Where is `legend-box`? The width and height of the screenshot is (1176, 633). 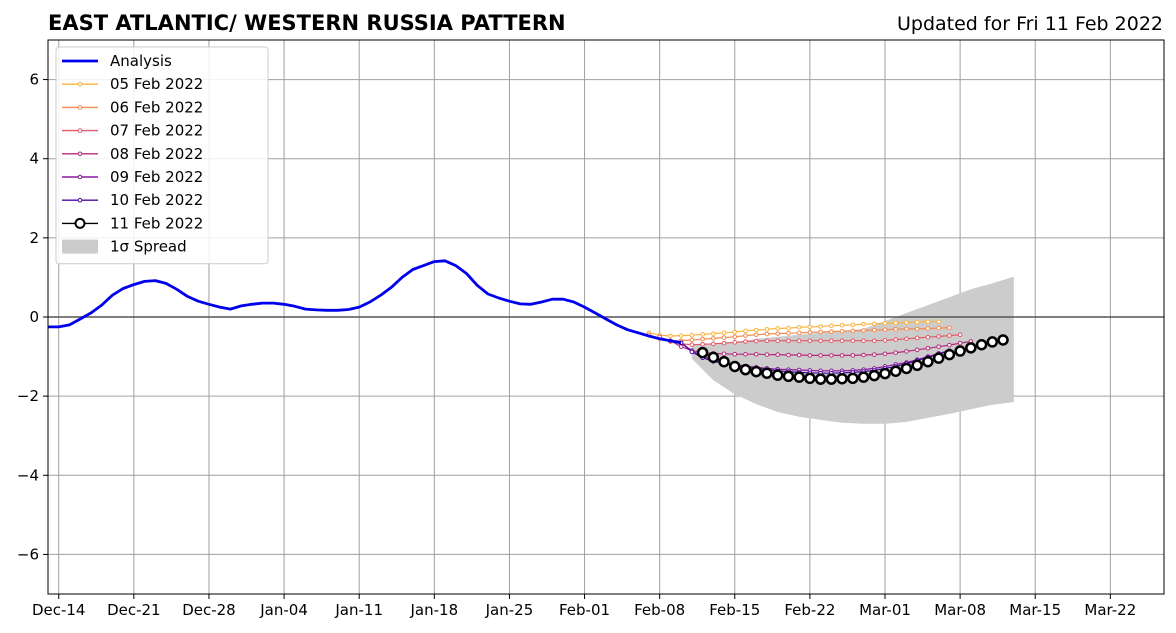 legend-box is located at coordinates (162, 155).